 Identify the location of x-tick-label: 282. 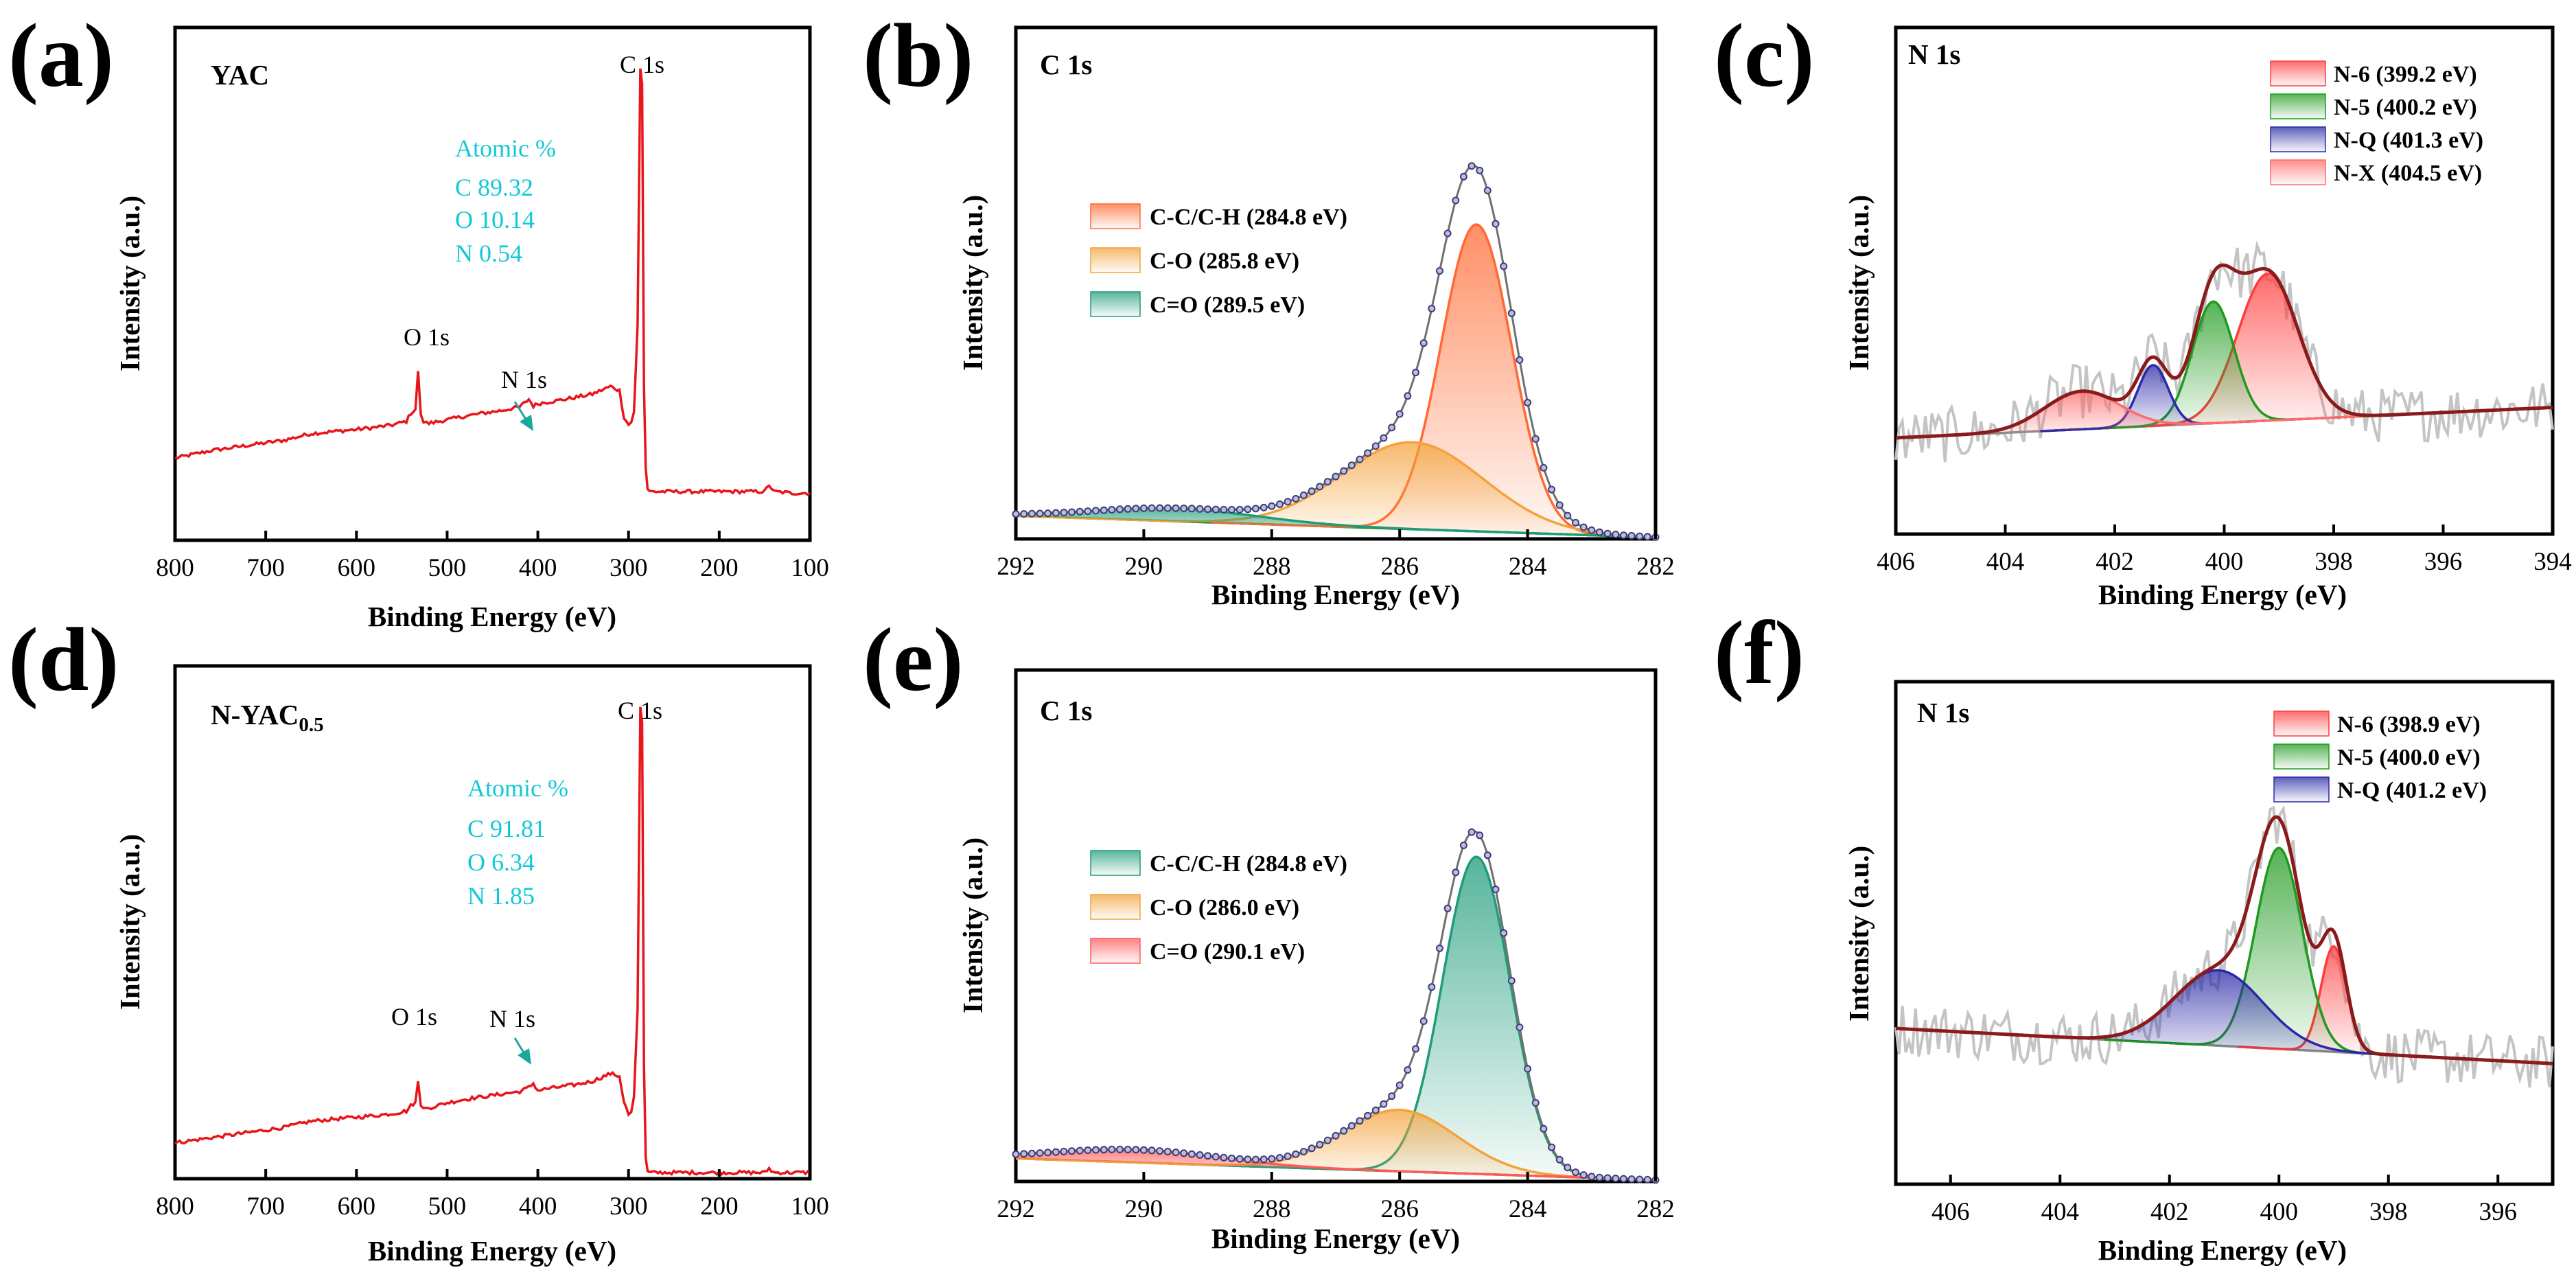
(1655, 1209).